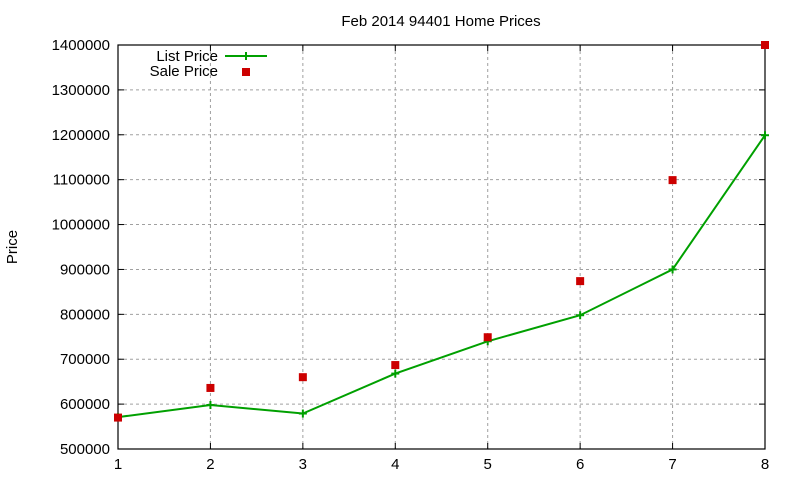 The image size is (800, 480). Describe the element at coordinates (81, 135) in the screenshot. I see `y-tick-label: 1200000` at that location.